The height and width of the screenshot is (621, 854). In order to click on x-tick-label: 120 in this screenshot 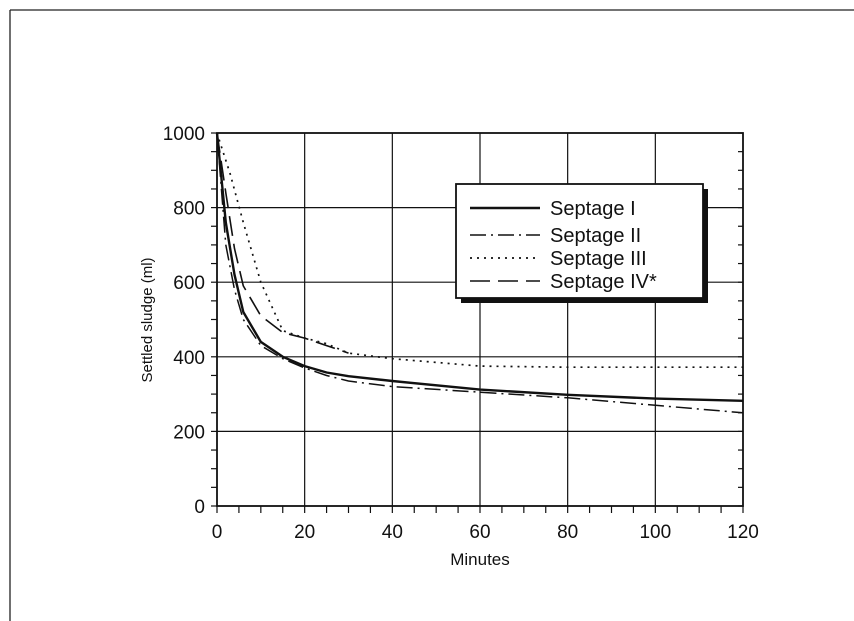, I will do `click(743, 532)`.